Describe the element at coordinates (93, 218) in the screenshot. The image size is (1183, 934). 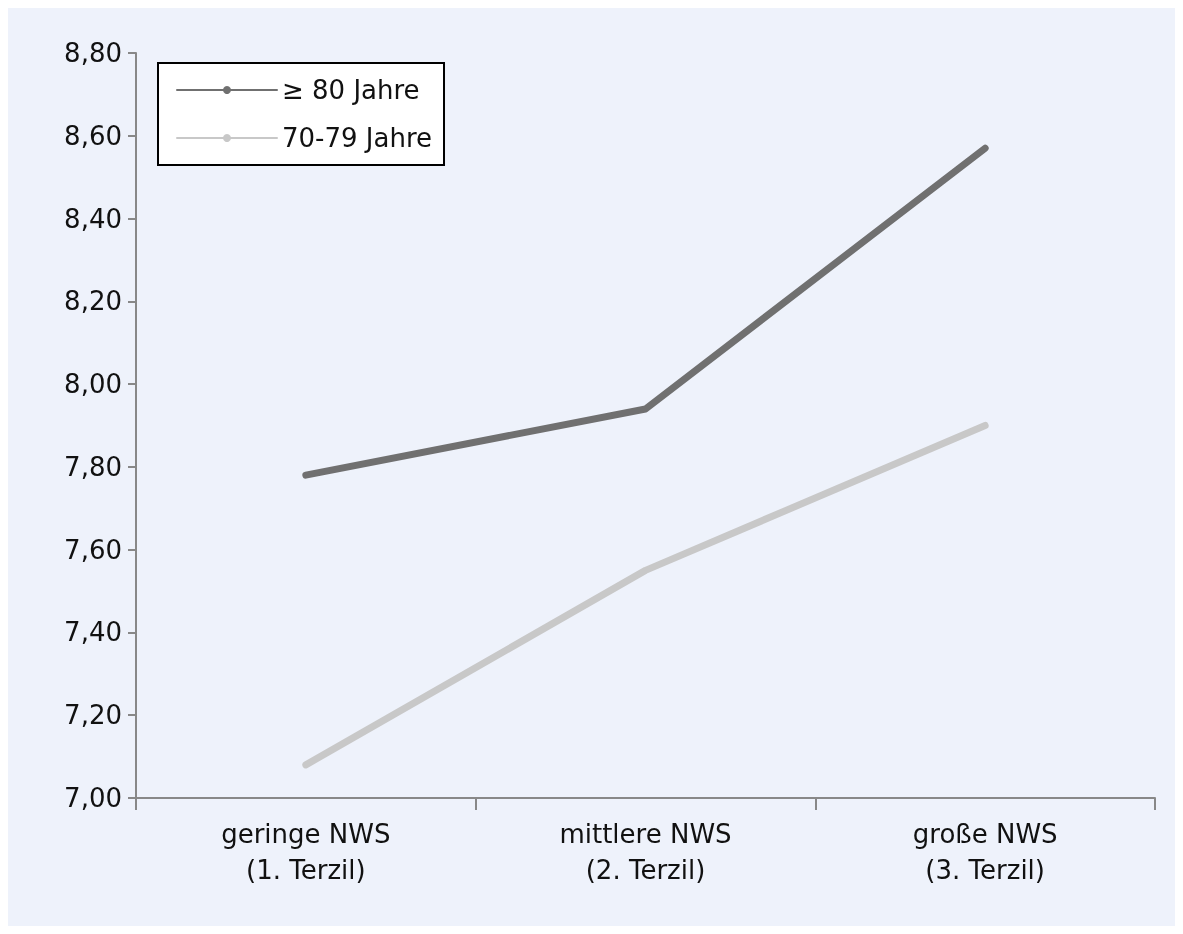
I see `y-tick-label: 8,40` at that location.